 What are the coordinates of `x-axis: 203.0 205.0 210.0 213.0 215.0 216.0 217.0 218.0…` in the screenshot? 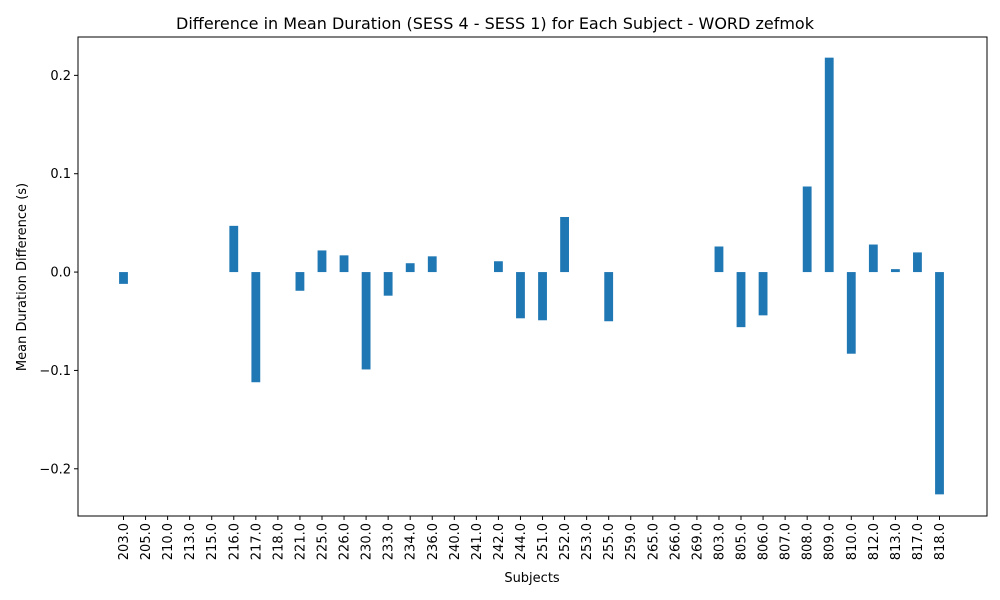 It's located at (532, 538).